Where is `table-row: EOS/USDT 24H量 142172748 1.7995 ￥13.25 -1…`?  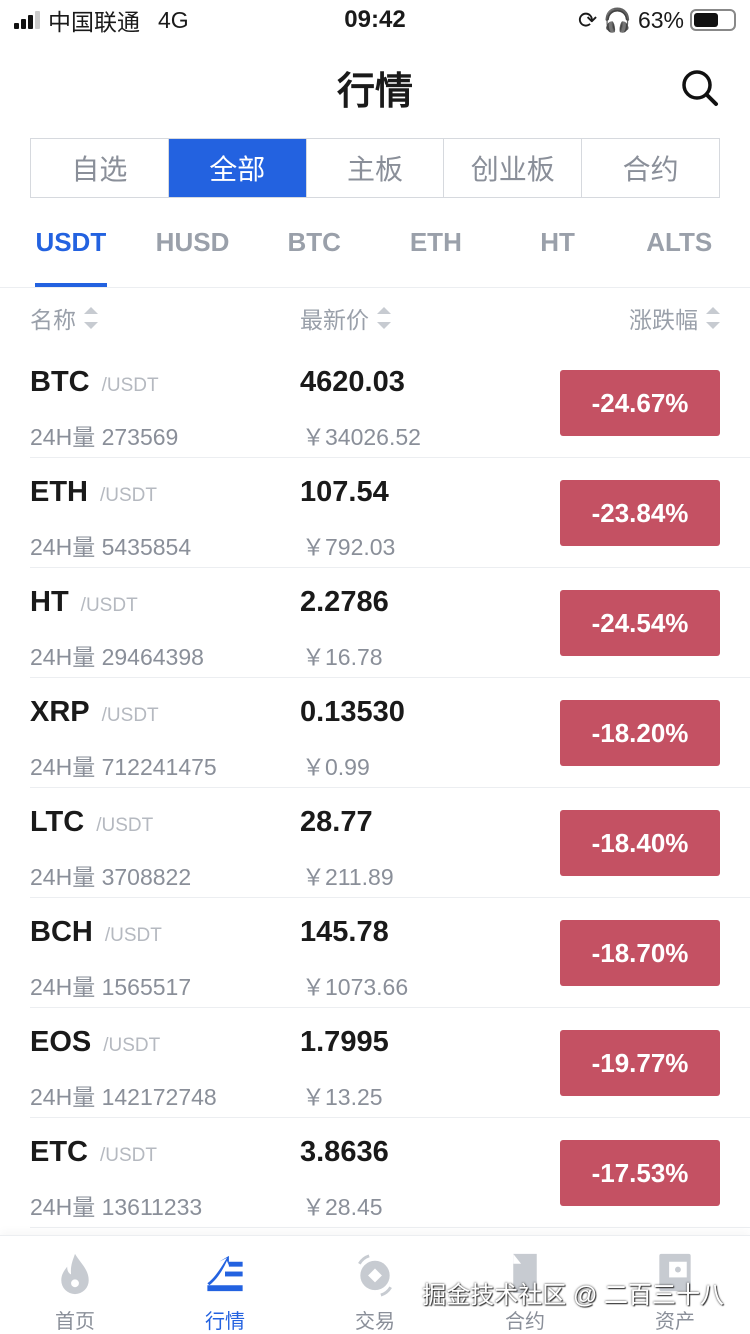
table-row: EOS/USDT 24H量 142172748 1.7995 ￥13.25 -1… is located at coordinates (390, 1063).